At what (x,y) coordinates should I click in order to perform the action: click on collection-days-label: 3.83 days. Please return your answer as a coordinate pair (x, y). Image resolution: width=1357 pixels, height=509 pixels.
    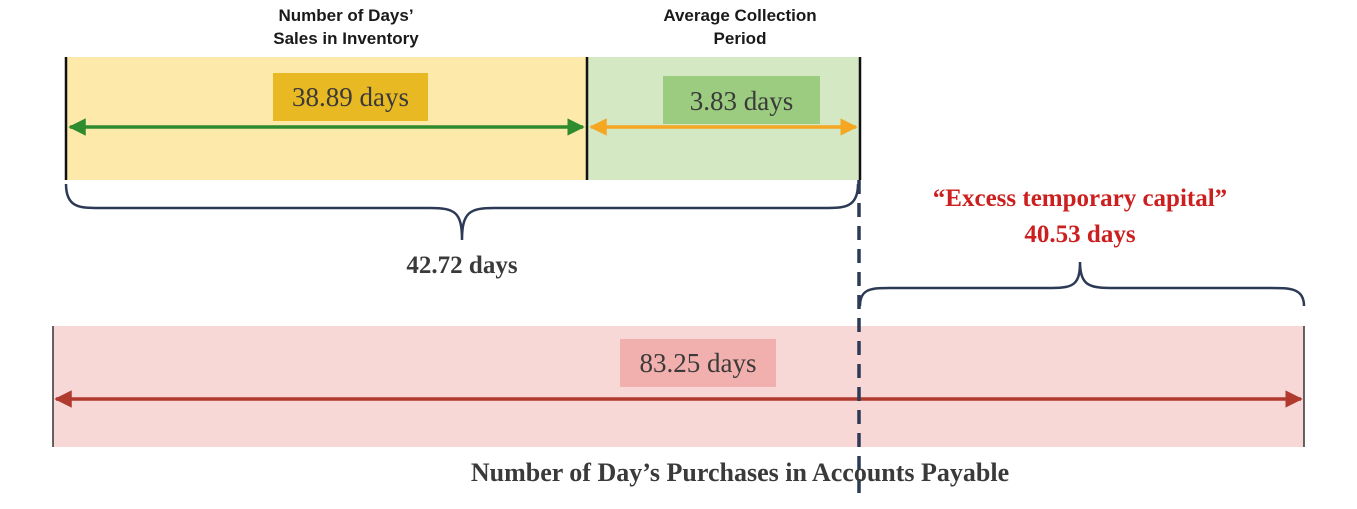
    Looking at the image, I should click on (741, 100).